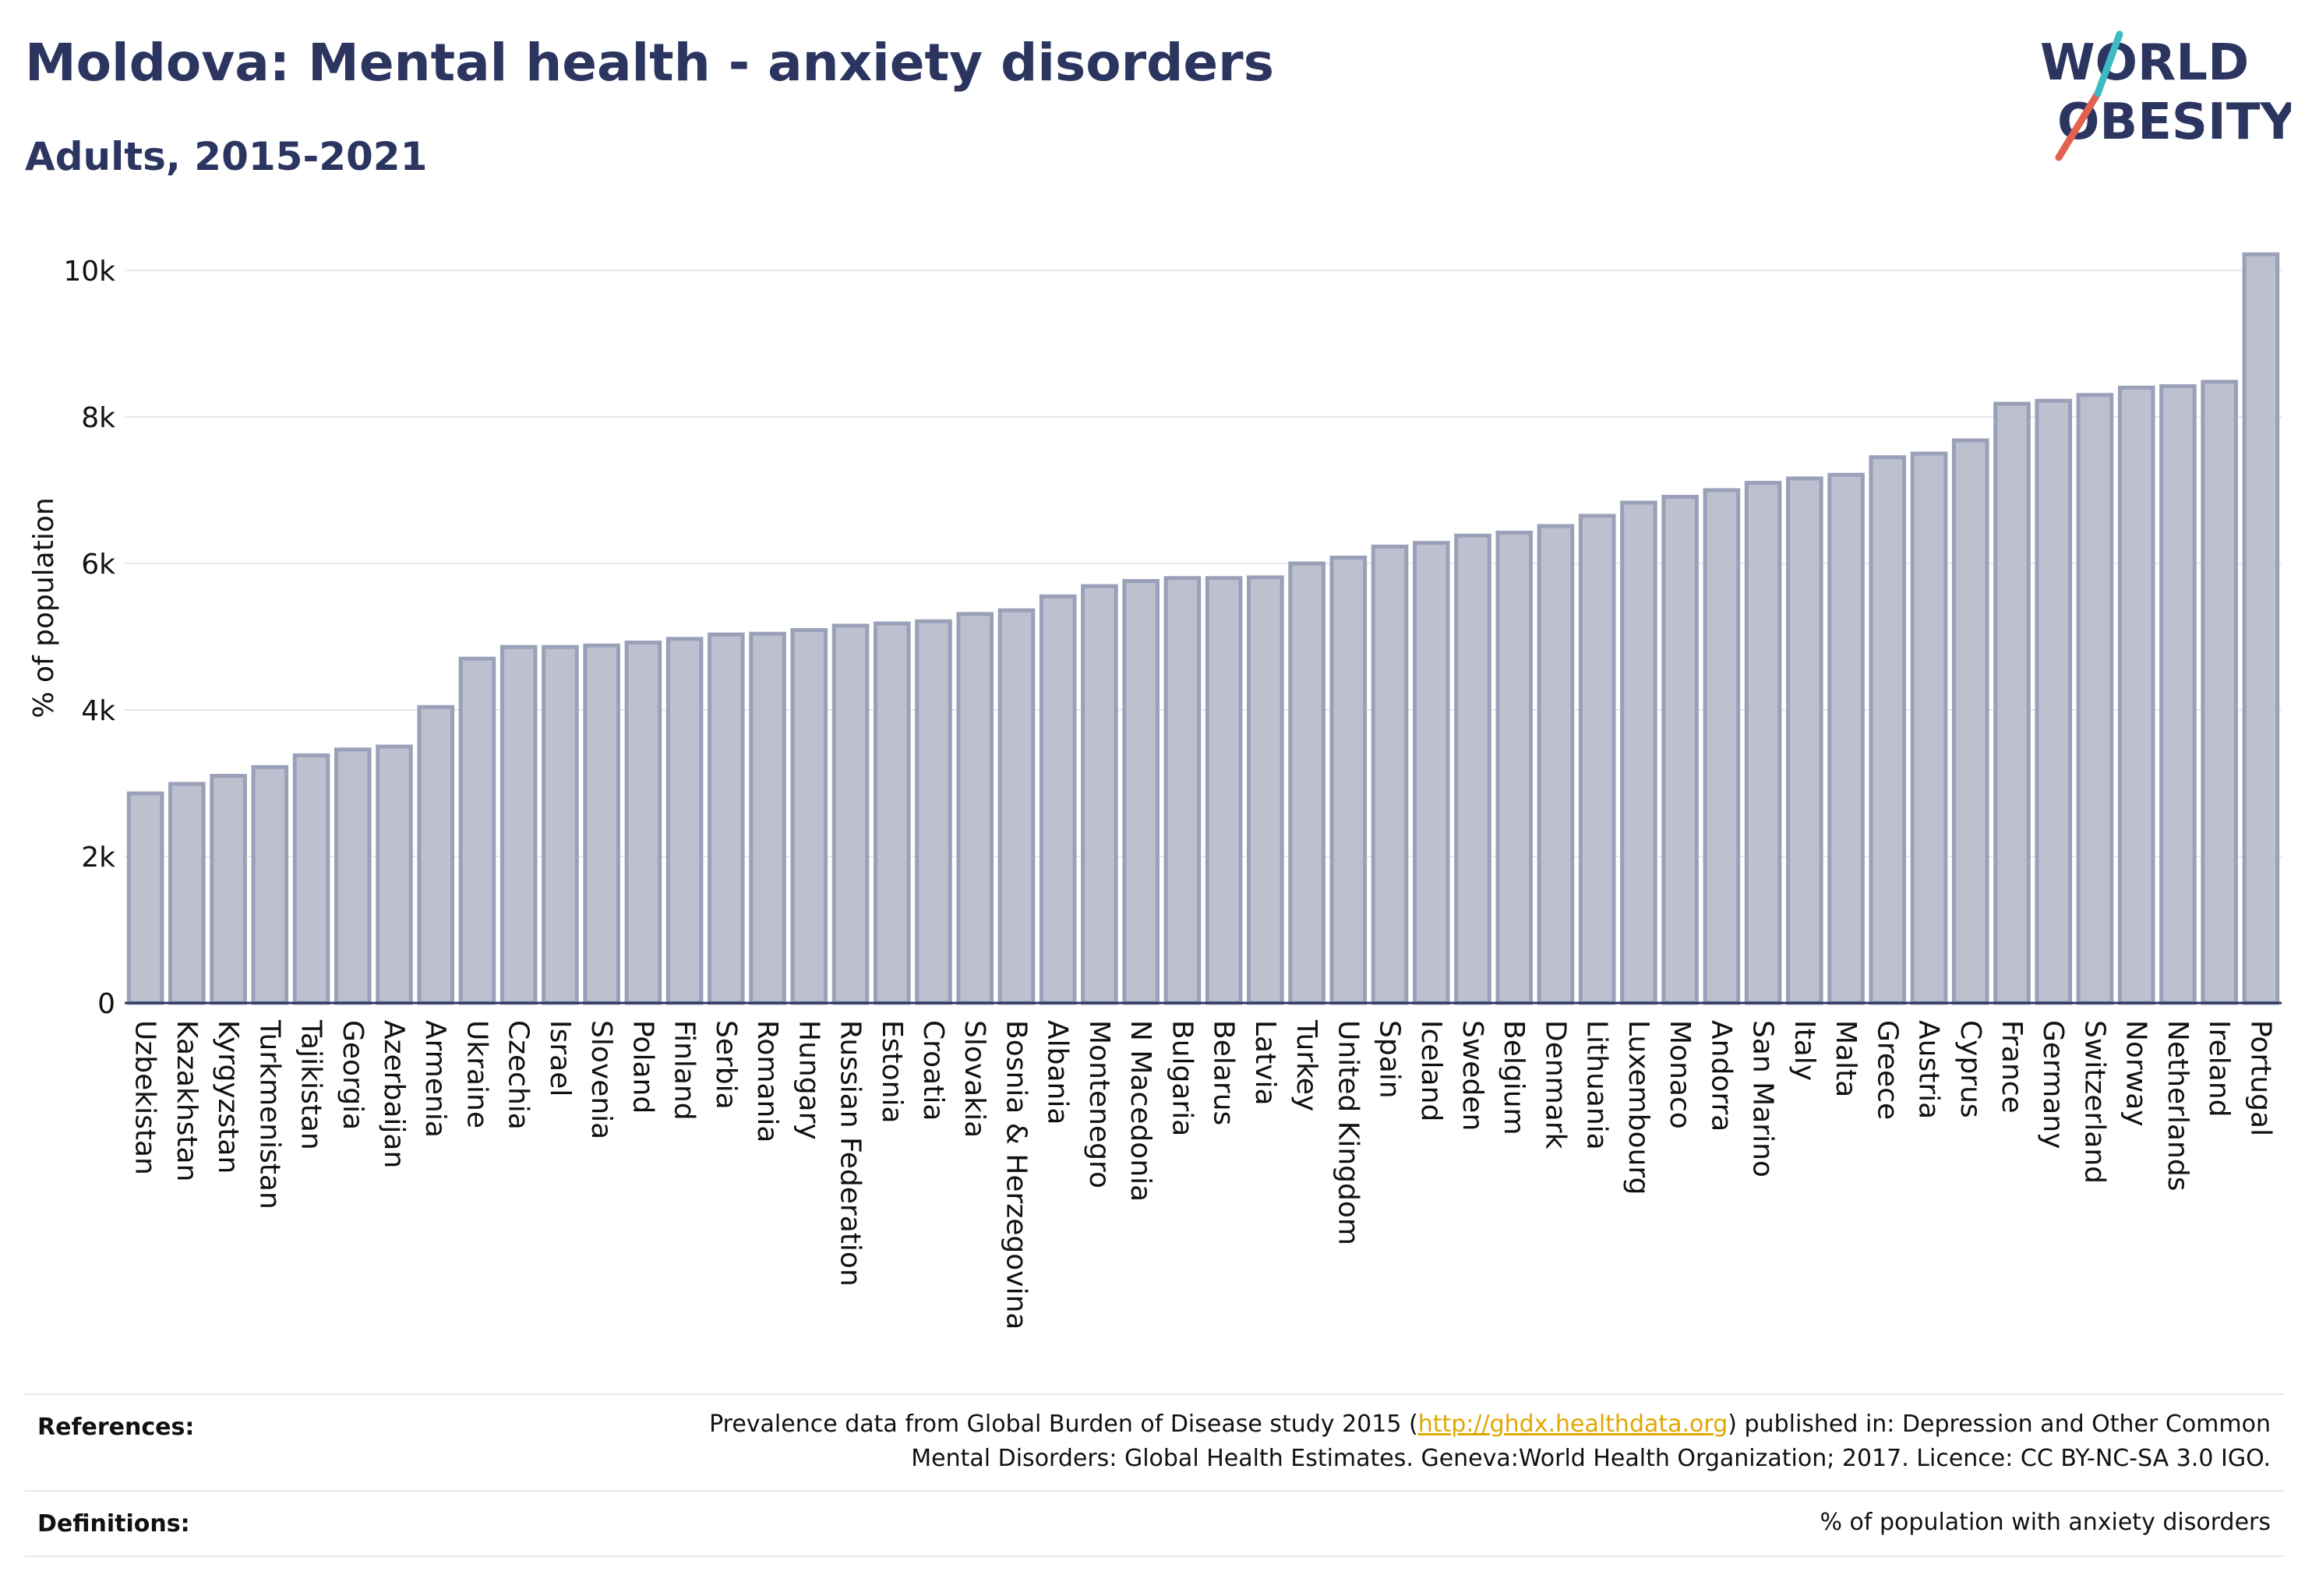 The width and height of the screenshot is (2305, 1596). Describe the element at coordinates (685, 1070) in the screenshot. I see `x-tick-label: Finland` at that location.